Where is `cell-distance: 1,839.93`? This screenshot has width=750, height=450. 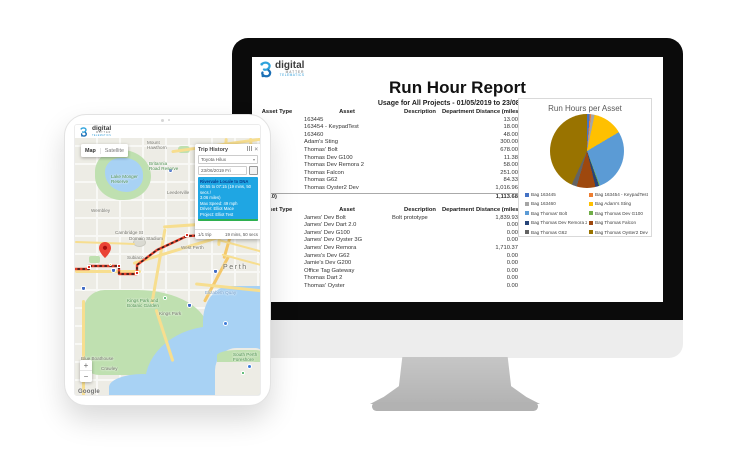
cell-distance: 1,839.93 is located at coordinates (506, 217).